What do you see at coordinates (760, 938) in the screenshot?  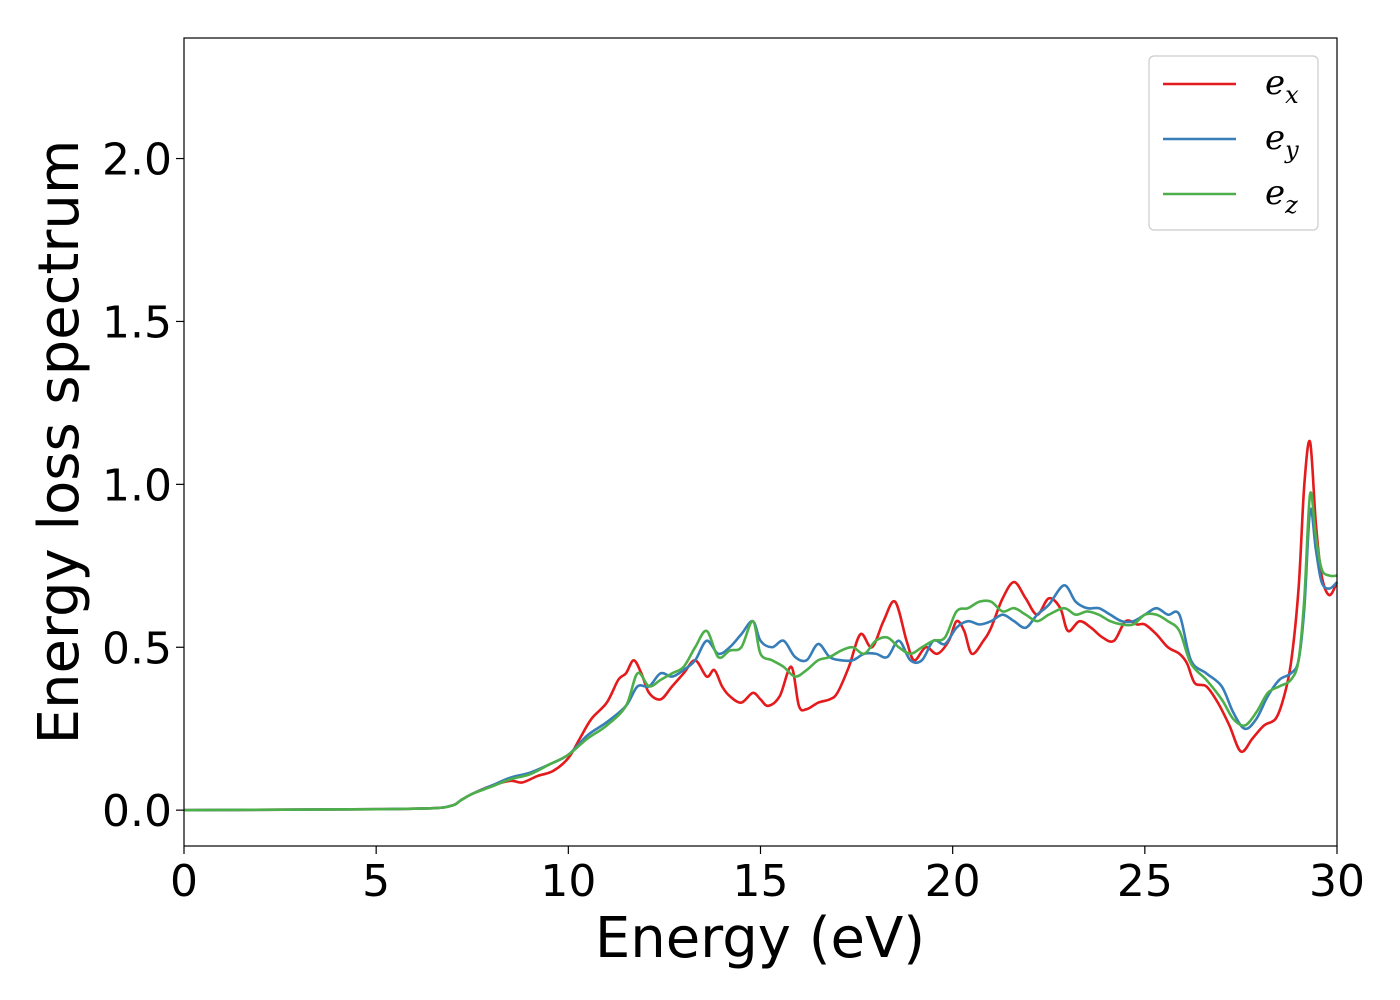 I see `x-axis-label: Energy (eV)` at bounding box center [760, 938].